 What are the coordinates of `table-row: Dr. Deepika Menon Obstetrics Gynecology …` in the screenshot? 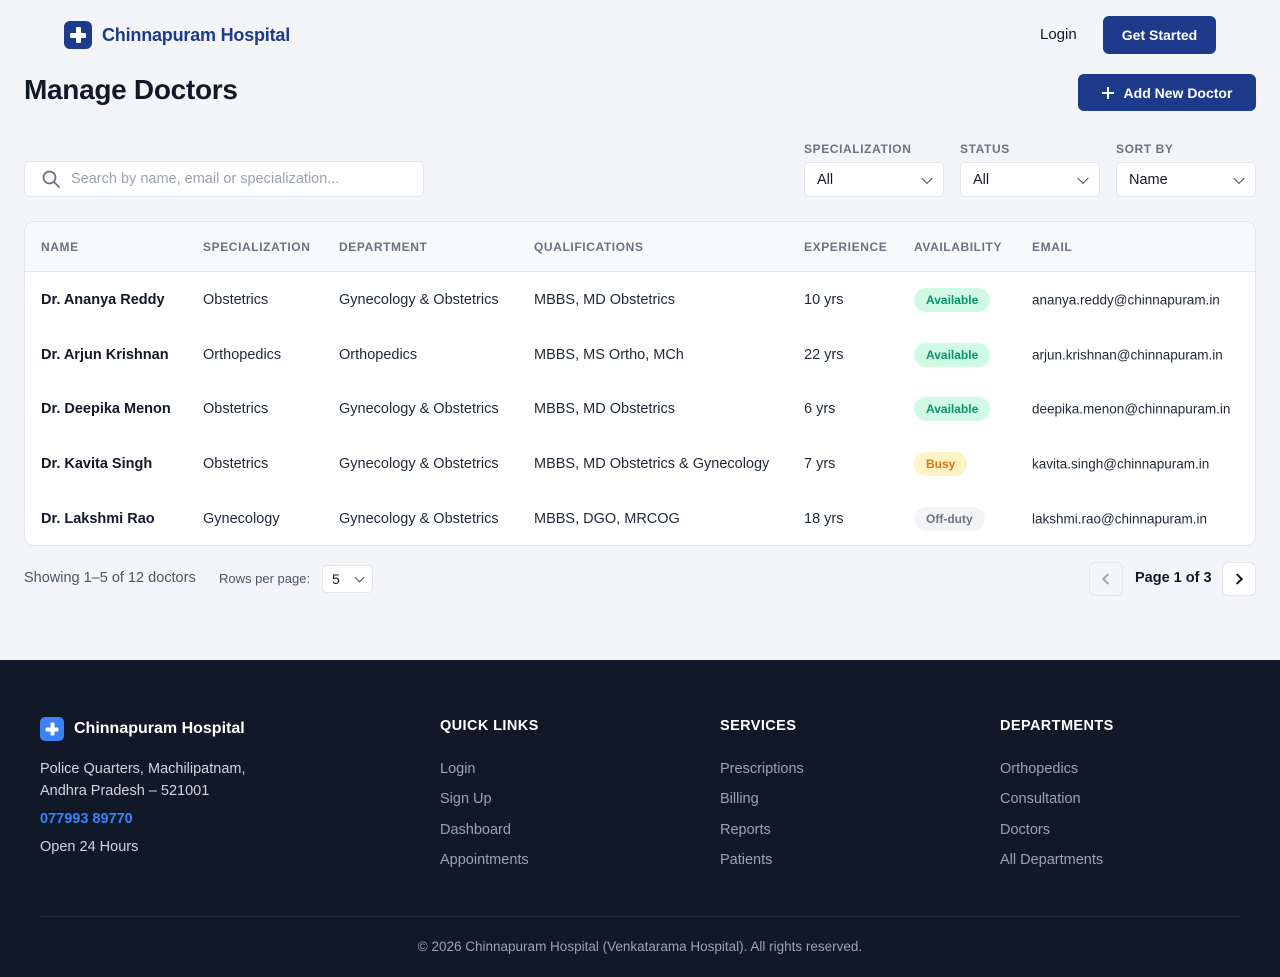 It's located at (640, 408).